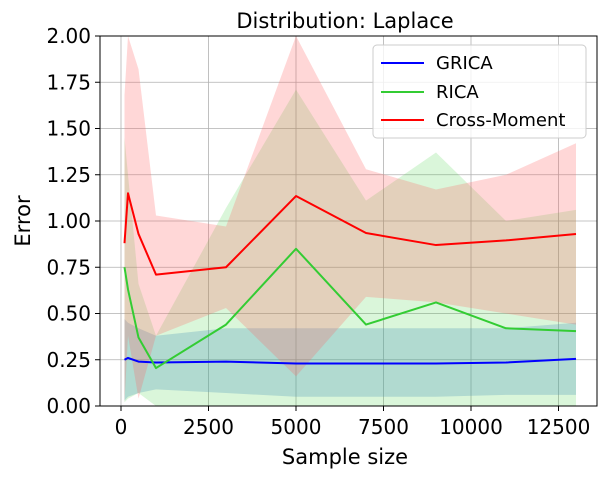 The width and height of the screenshot is (603, 477). Describe the element at coordinates (121, 427) in the screenshot. I see `x-tick-label: 0` at that location.